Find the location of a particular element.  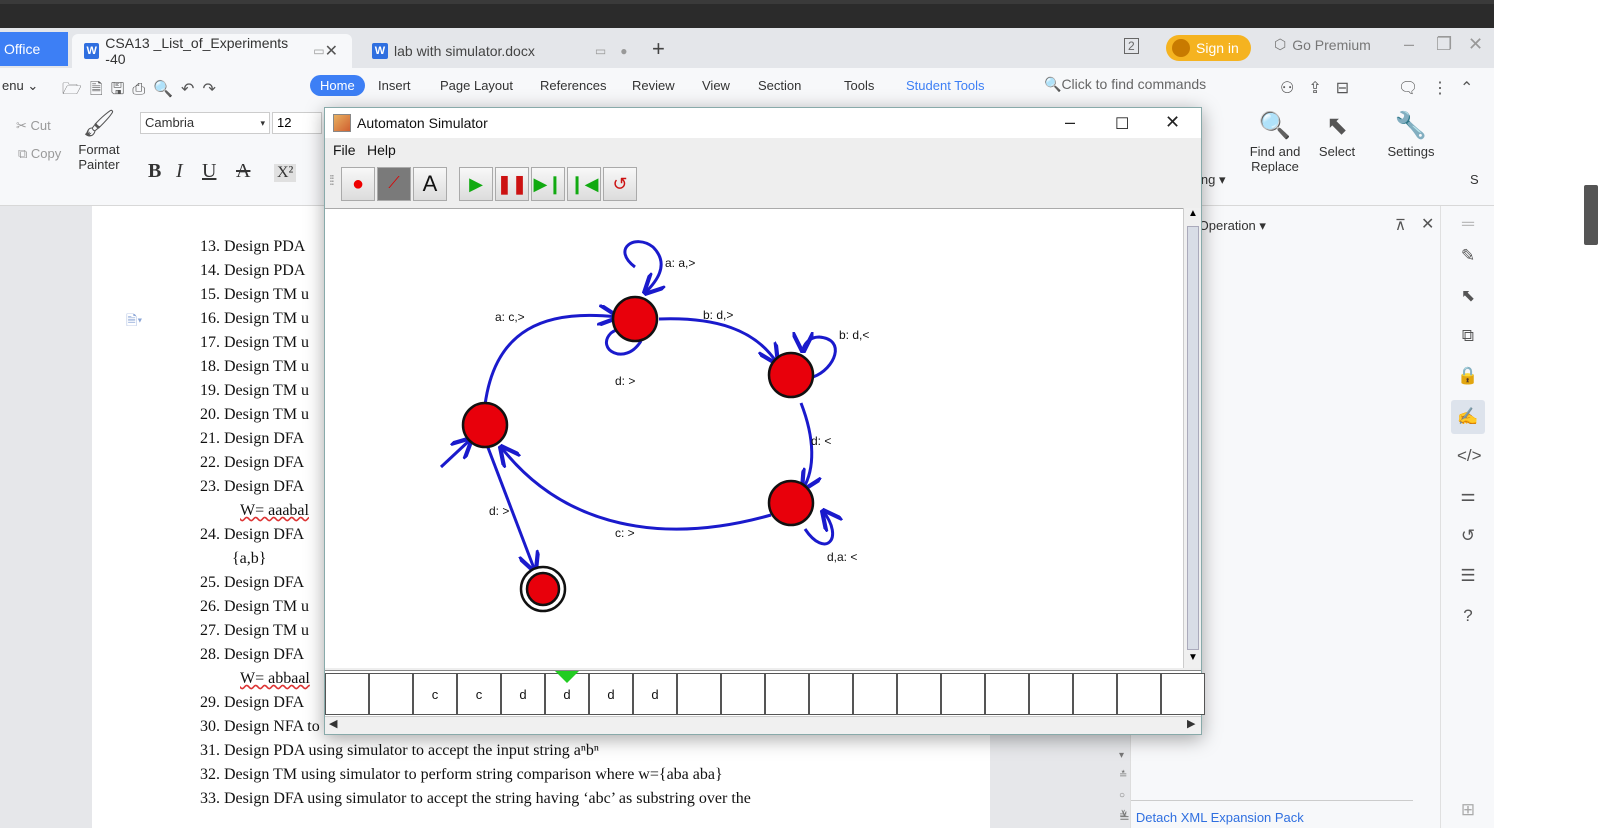

format-painter-button: 🖌 Format Painter is located at coordinates (99, 140).